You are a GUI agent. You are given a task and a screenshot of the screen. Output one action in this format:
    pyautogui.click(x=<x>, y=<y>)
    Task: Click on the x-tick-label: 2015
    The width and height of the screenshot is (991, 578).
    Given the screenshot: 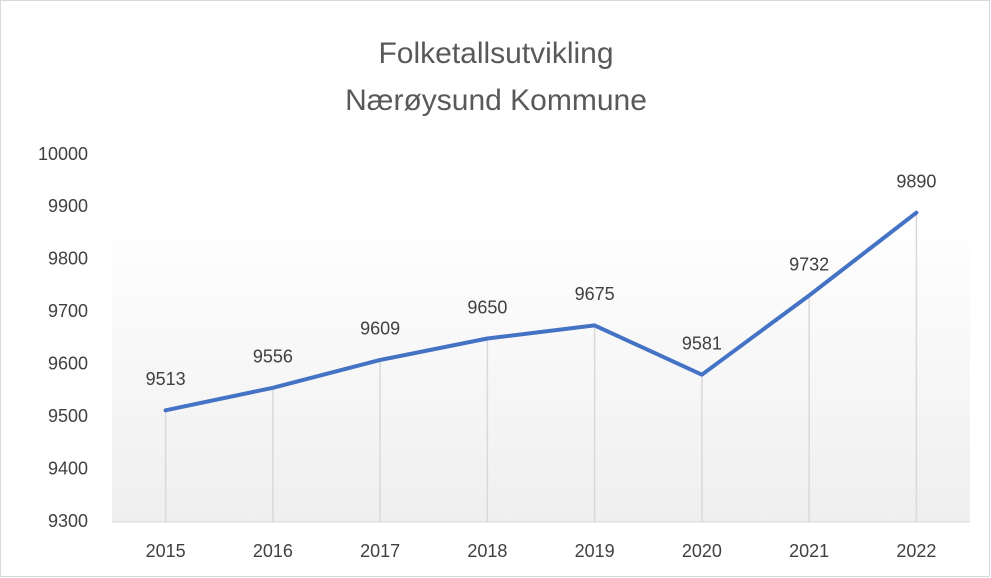 What is the action you would take?
    pyautogui.click(x=166, y=551)
    